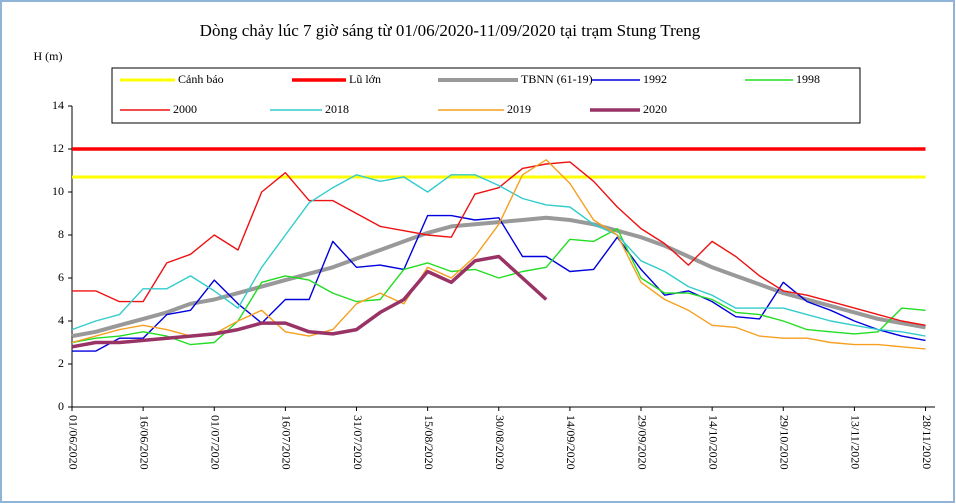 The height and width of the screenshot is (504, 956). I want to click on legend-label: 2019, so click(519, 109).